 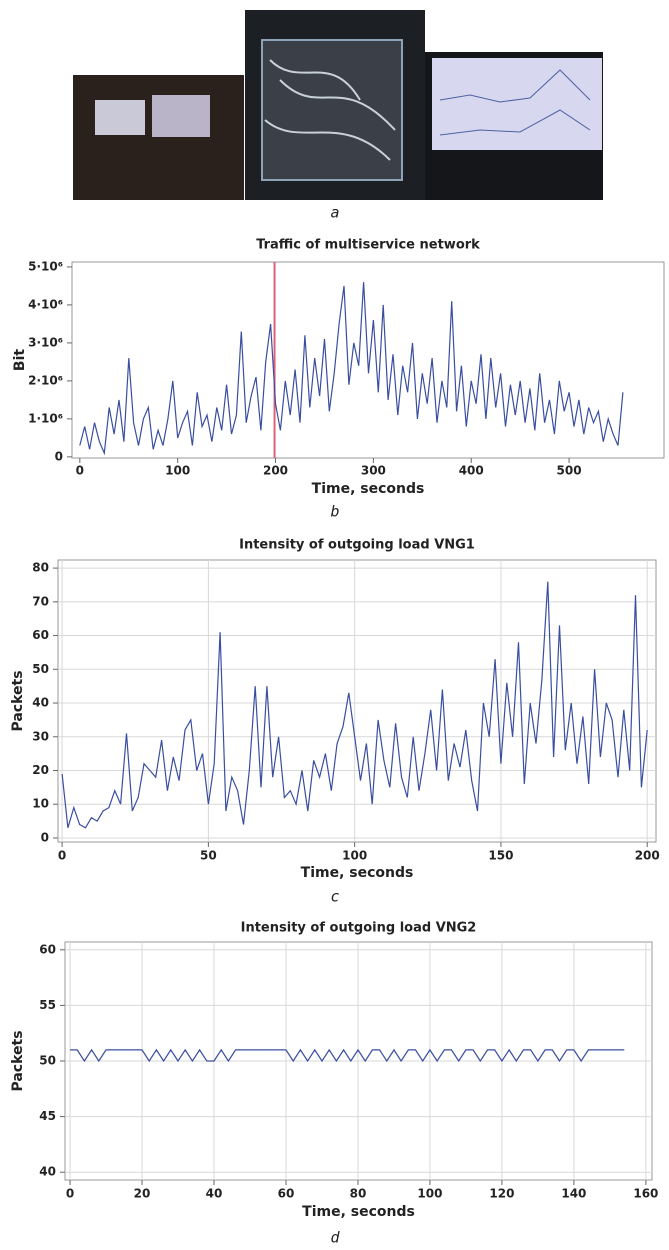 What do you see at coordinates (335, 1238) in the screenshot?
I see `caption: d` at bounding box center [335, 1238].